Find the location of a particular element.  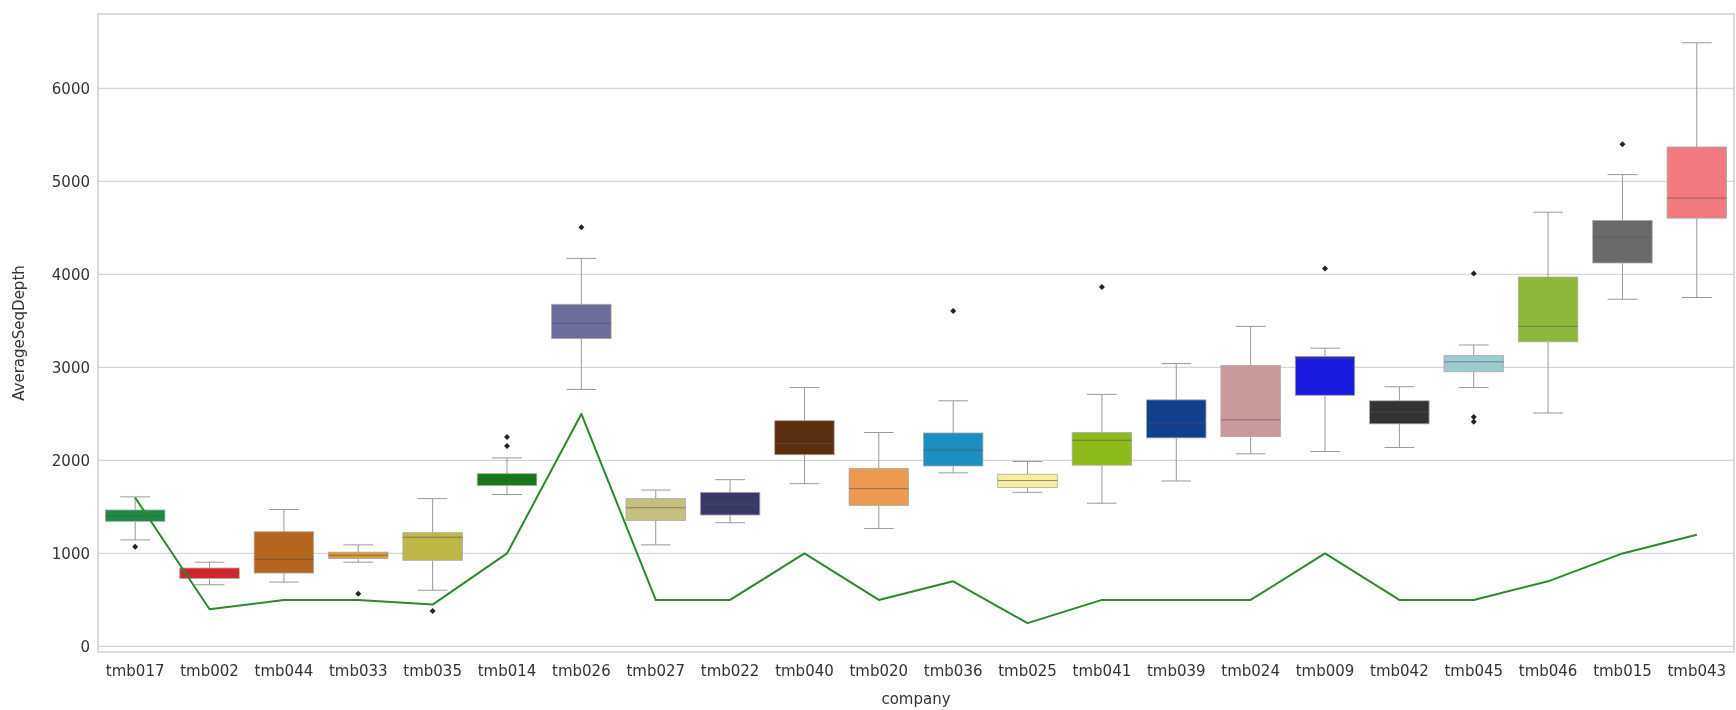

x-tick-label: tmb017 is located at coordinates (135, 671).